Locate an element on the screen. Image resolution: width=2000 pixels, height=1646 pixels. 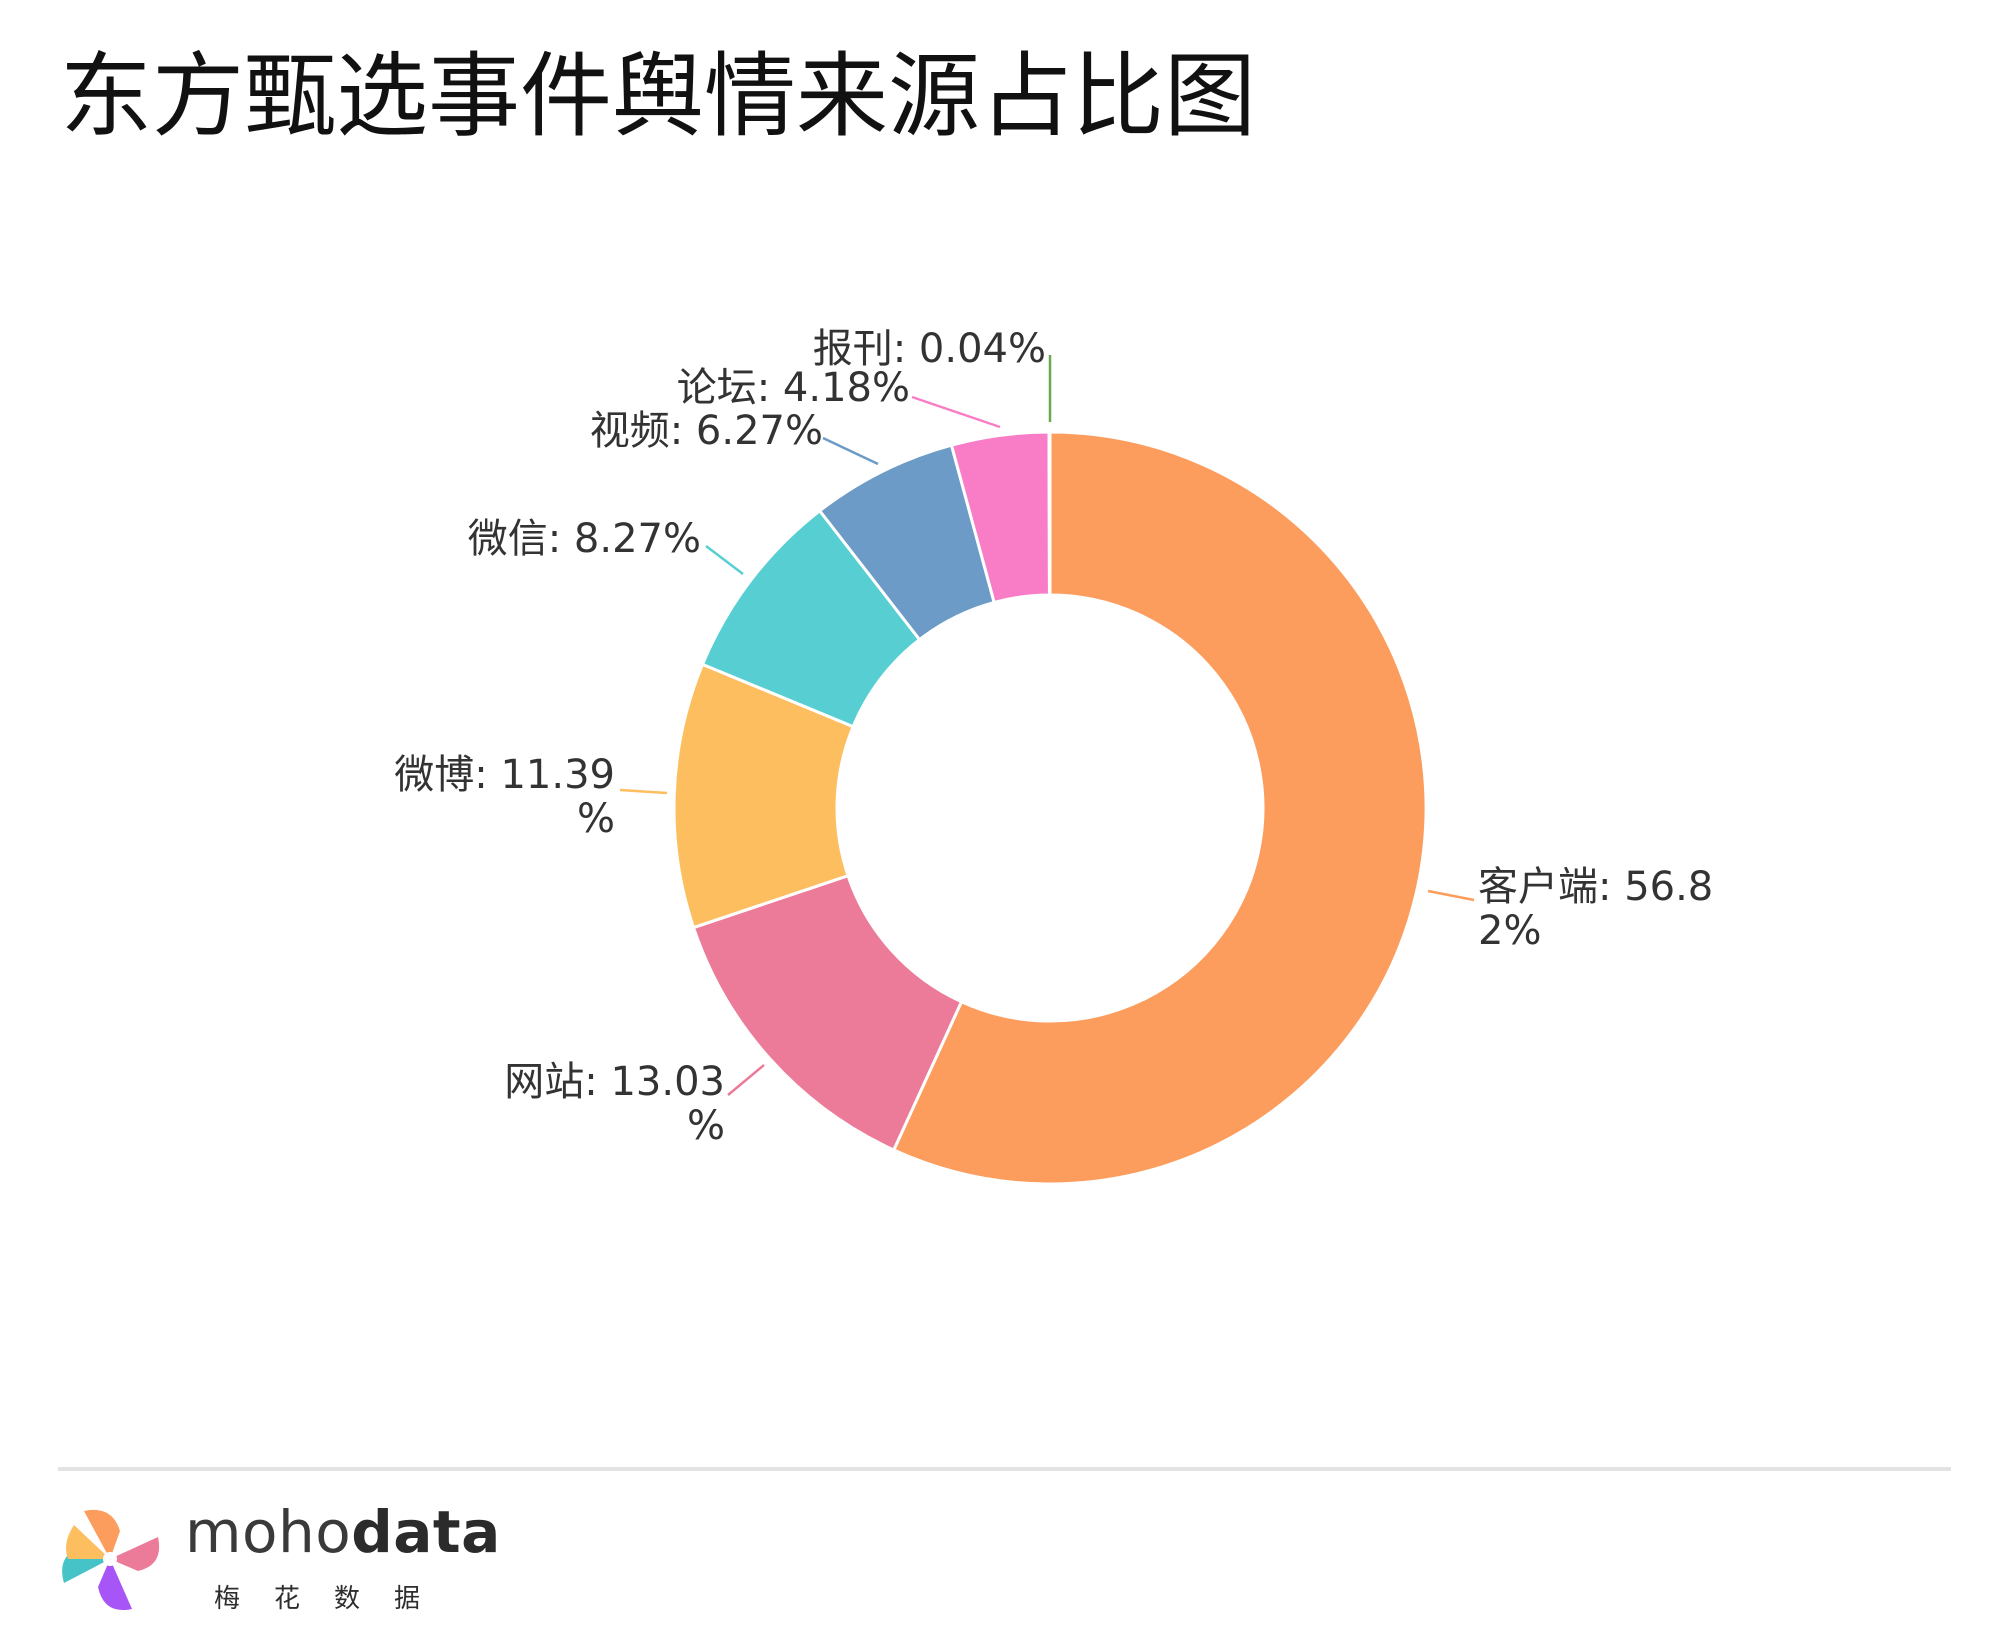
slice-label-论坛: 论坛: 4.18% is located at coordinates (793, 388).